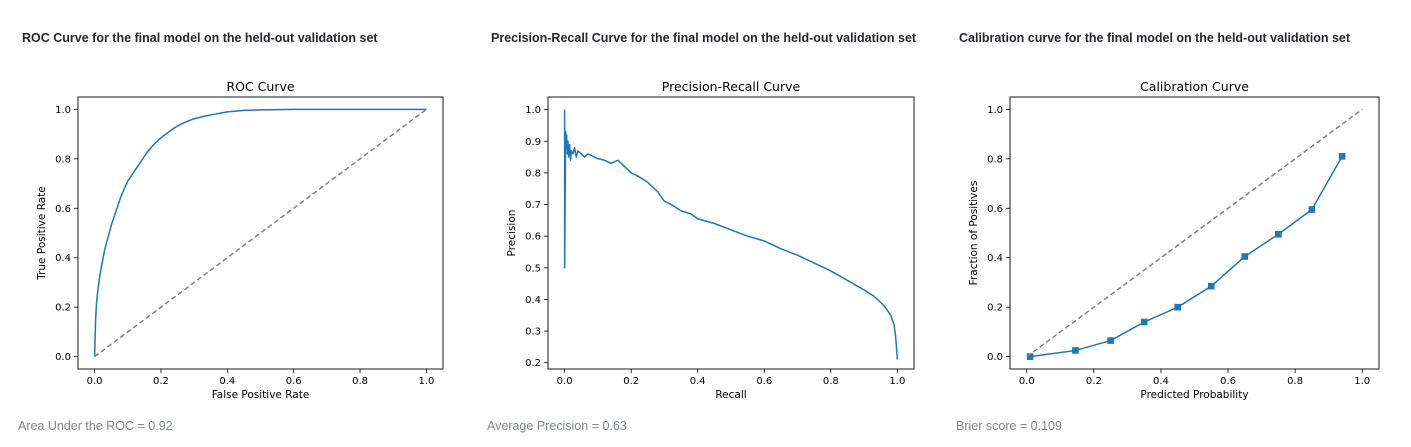 This screenshot has height=447, width=1411. What do you see at coordinates (1362, 381) in the screenshot?
I see `chart-2-xtick-label: 1.0` at bounding box center [1362, 381].